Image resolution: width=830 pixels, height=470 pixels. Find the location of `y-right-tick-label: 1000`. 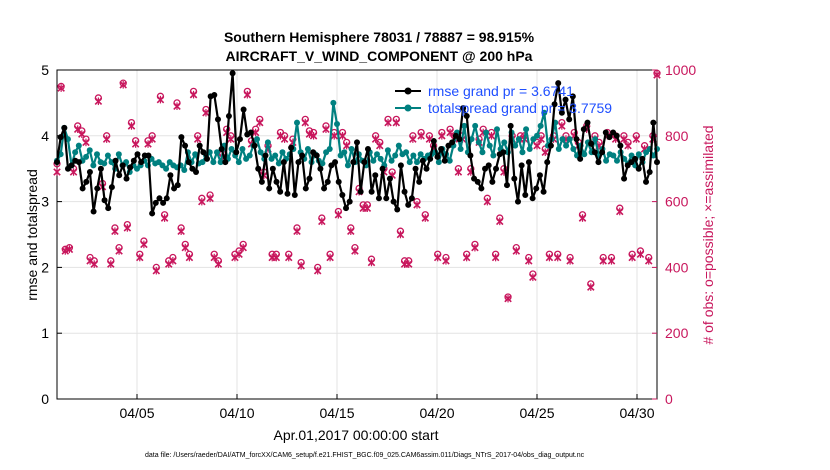

y-right-tick-label: 1000 is located at coordinates (680, 70).